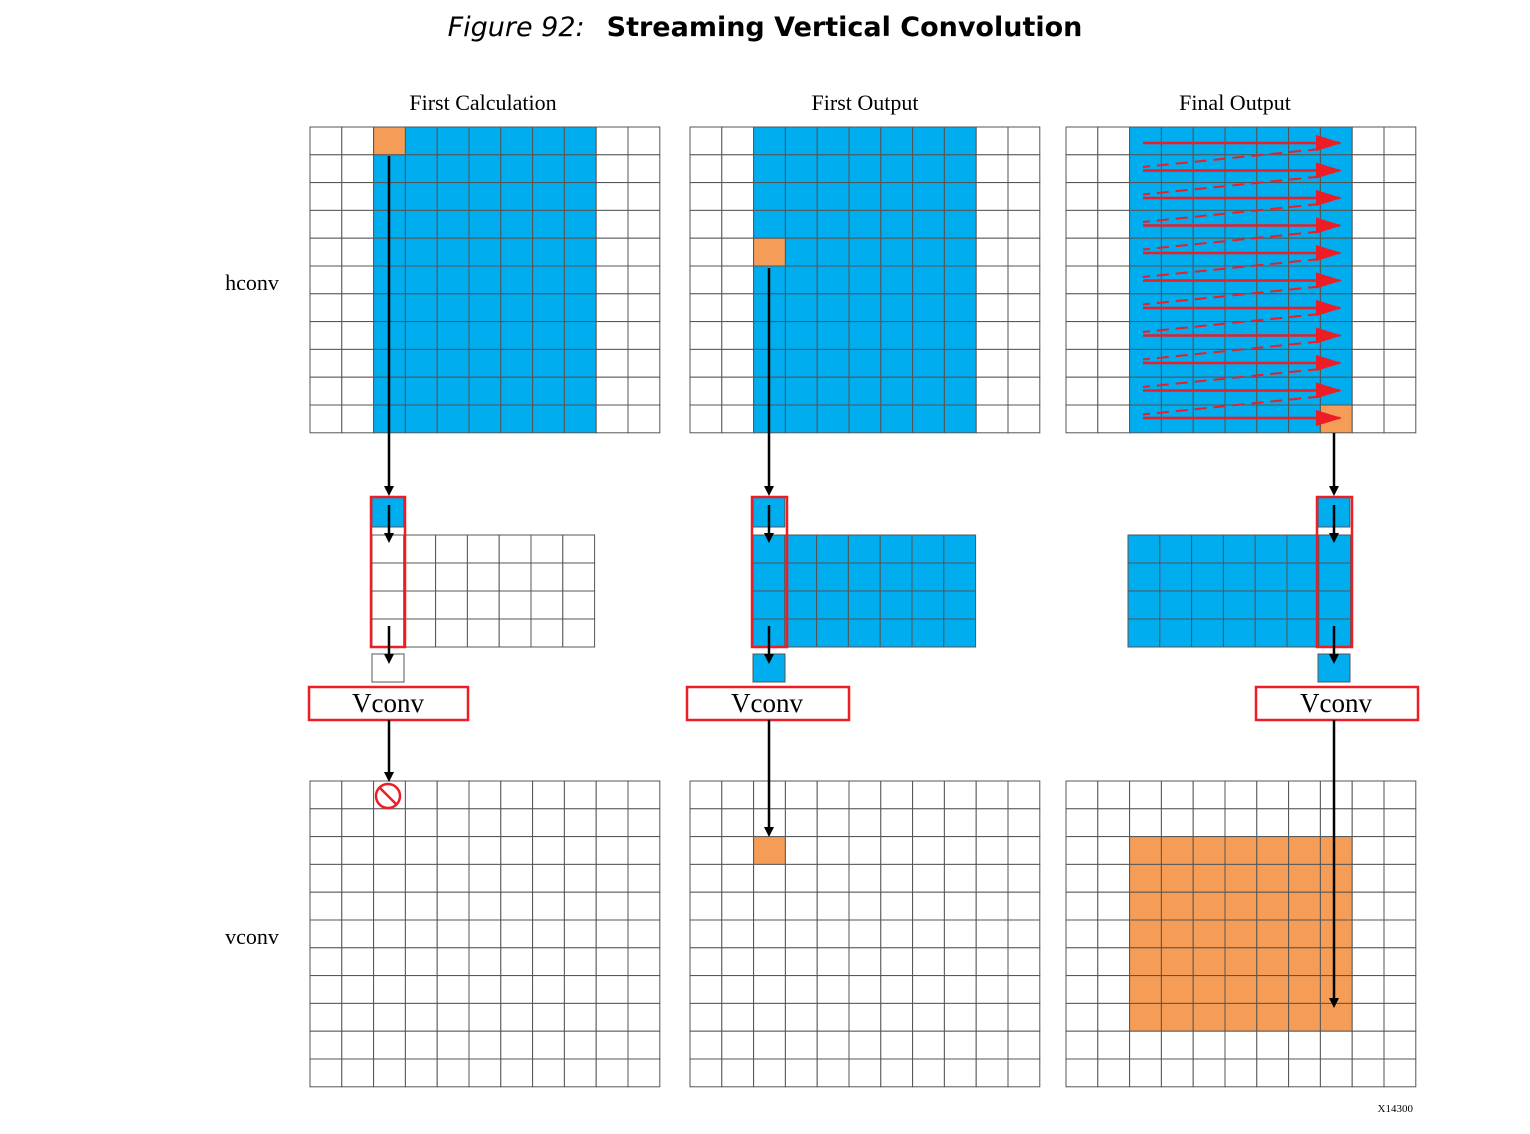  What do you see at coordinates (1241, 280) in the screenshot?
I see `hconv-grid-final-output` at bounding box center [1241, 280].